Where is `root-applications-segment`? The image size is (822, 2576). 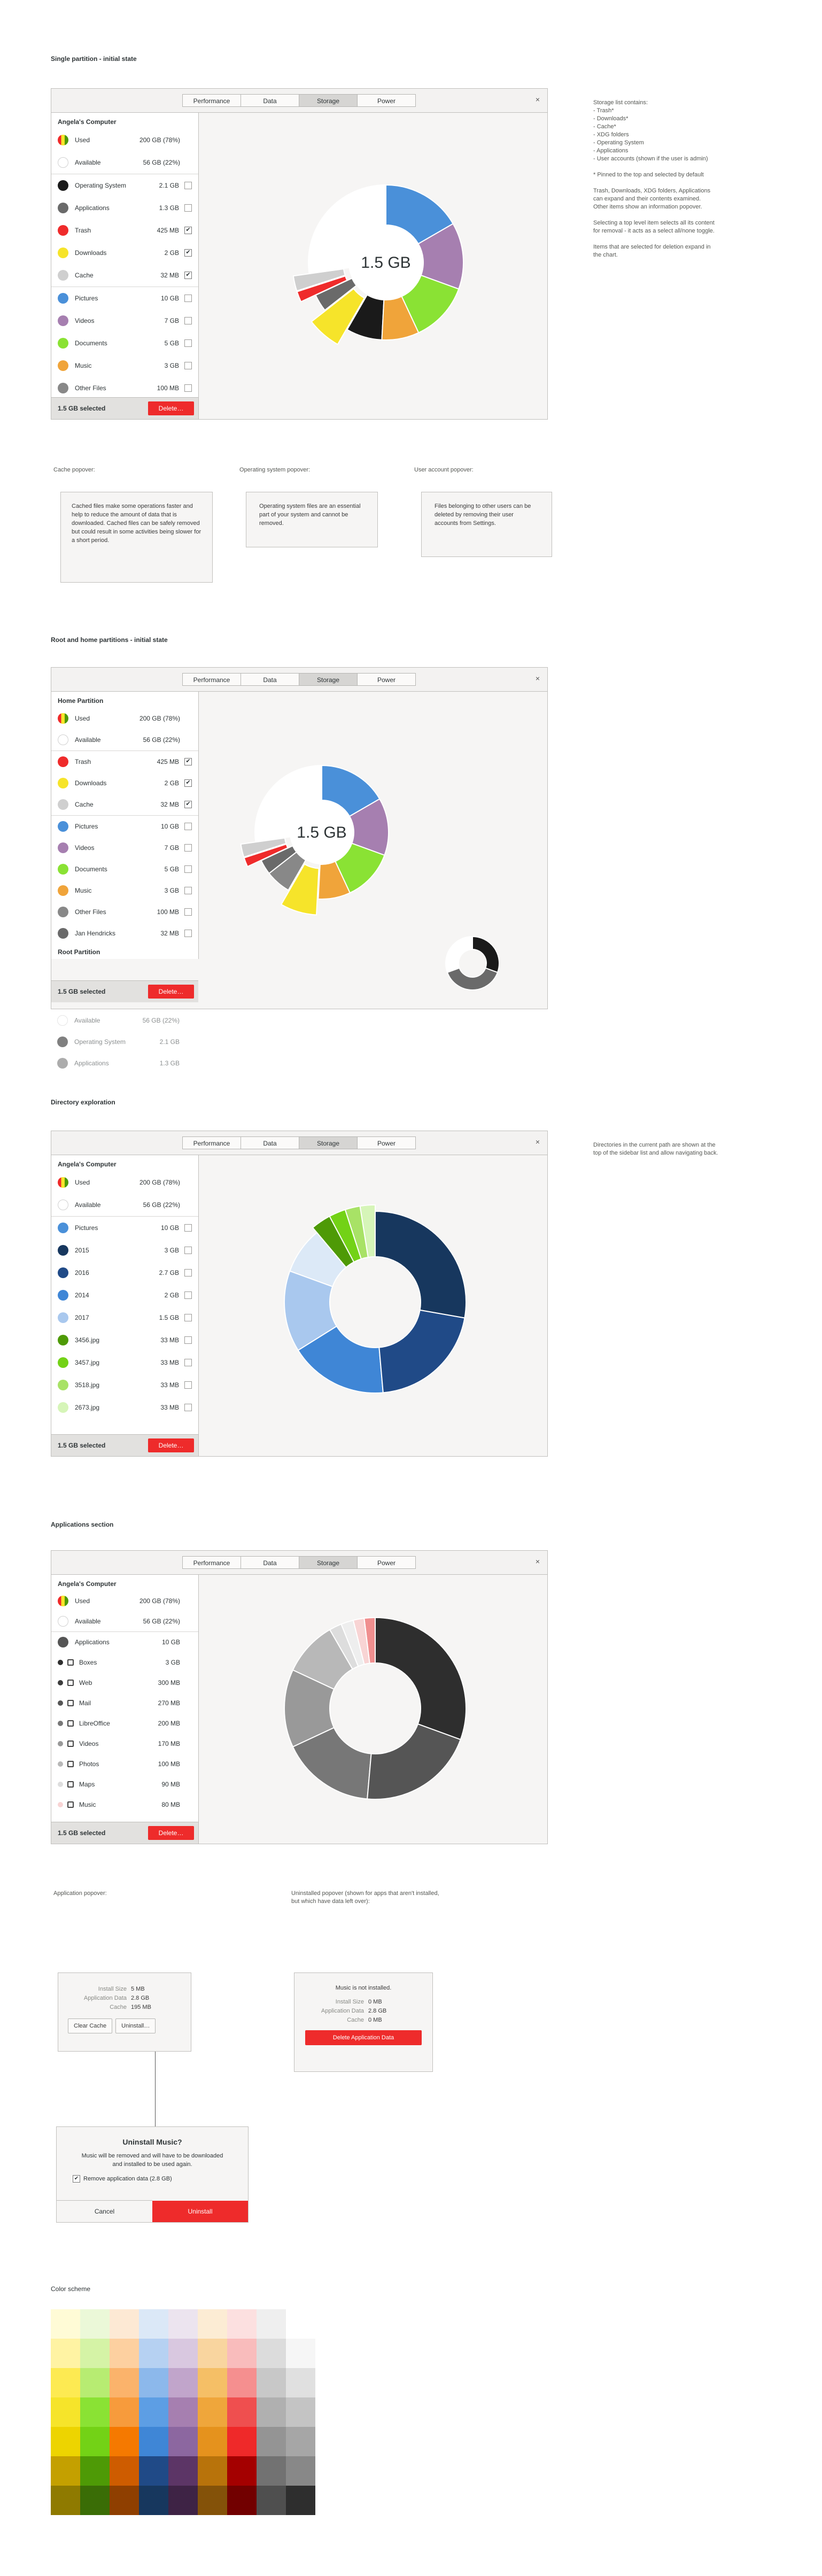
root-applications-segment is located at coordinates (473, 979).